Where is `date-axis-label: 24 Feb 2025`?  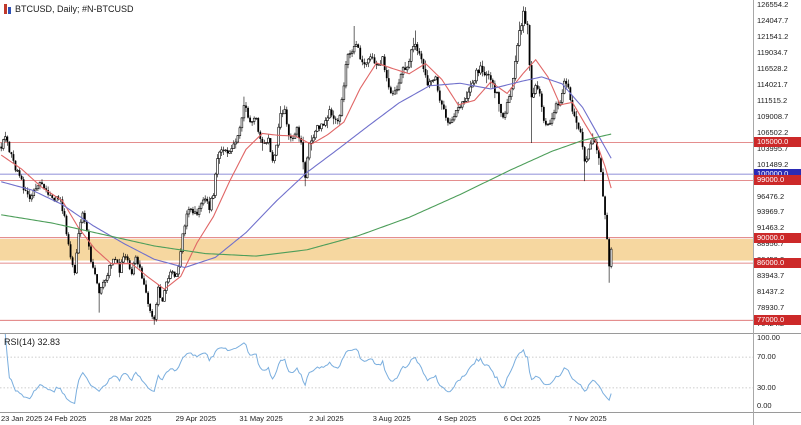 date-axis-label: 24 Feb 2025 is located at coordinates (65, 418).